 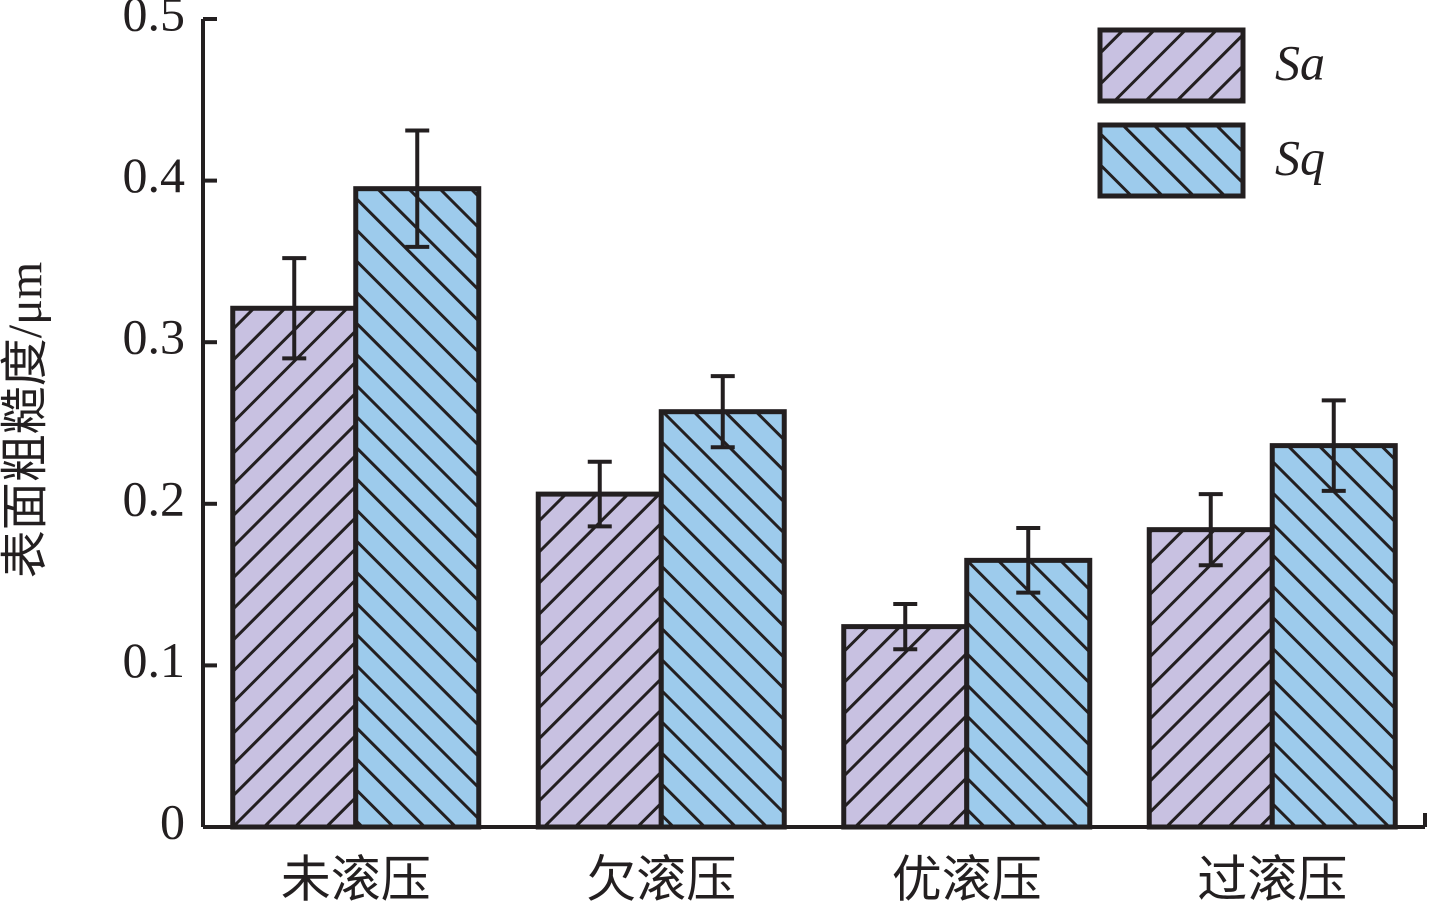 What do you see at coordinates (967, 879) in the screenshot?
I see `x-tick-label: 优滚压` at bounding box center [967, 879].